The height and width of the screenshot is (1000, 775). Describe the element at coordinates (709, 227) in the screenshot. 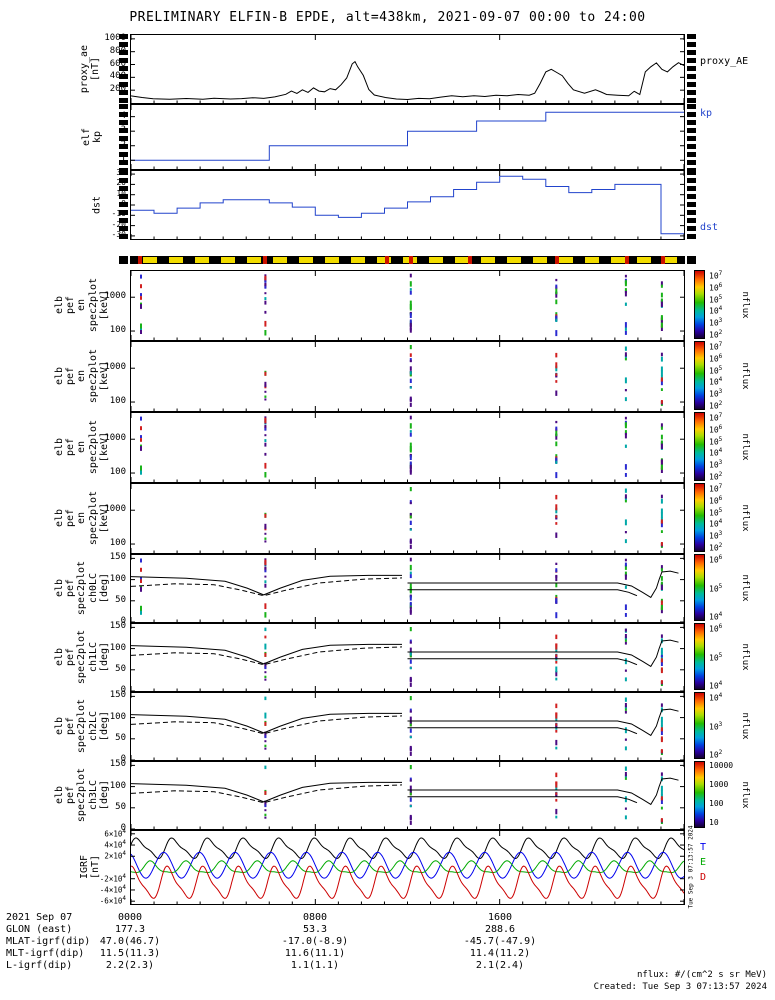

I see `right-label-dst: dst` at that location.